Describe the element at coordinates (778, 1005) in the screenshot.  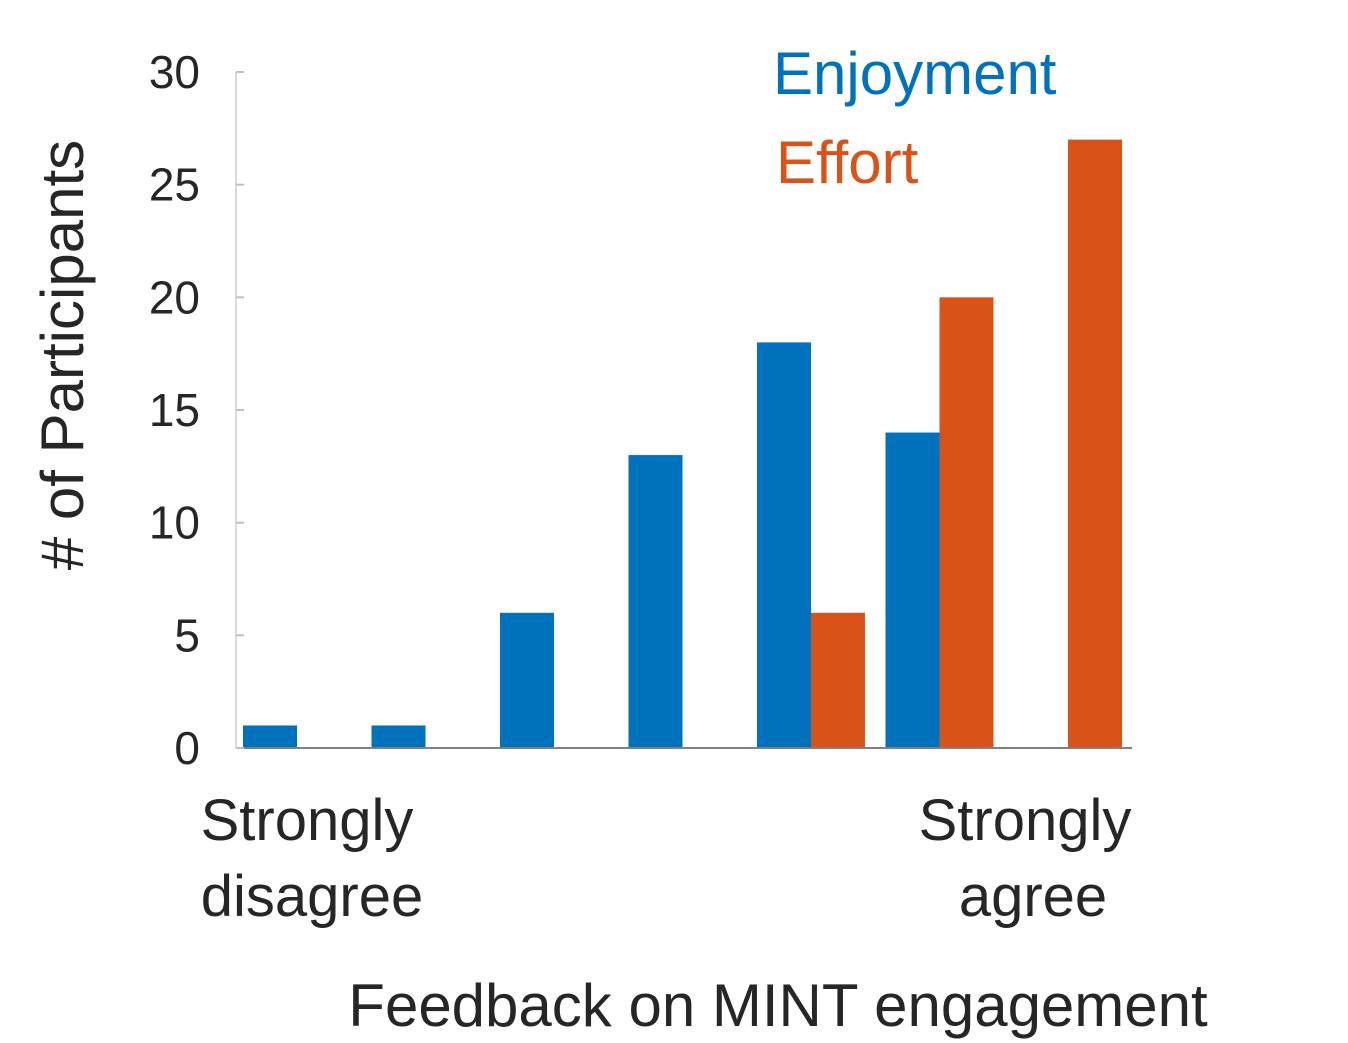
I see `x-axis-label: Feedback on MINT engagement` at that location.